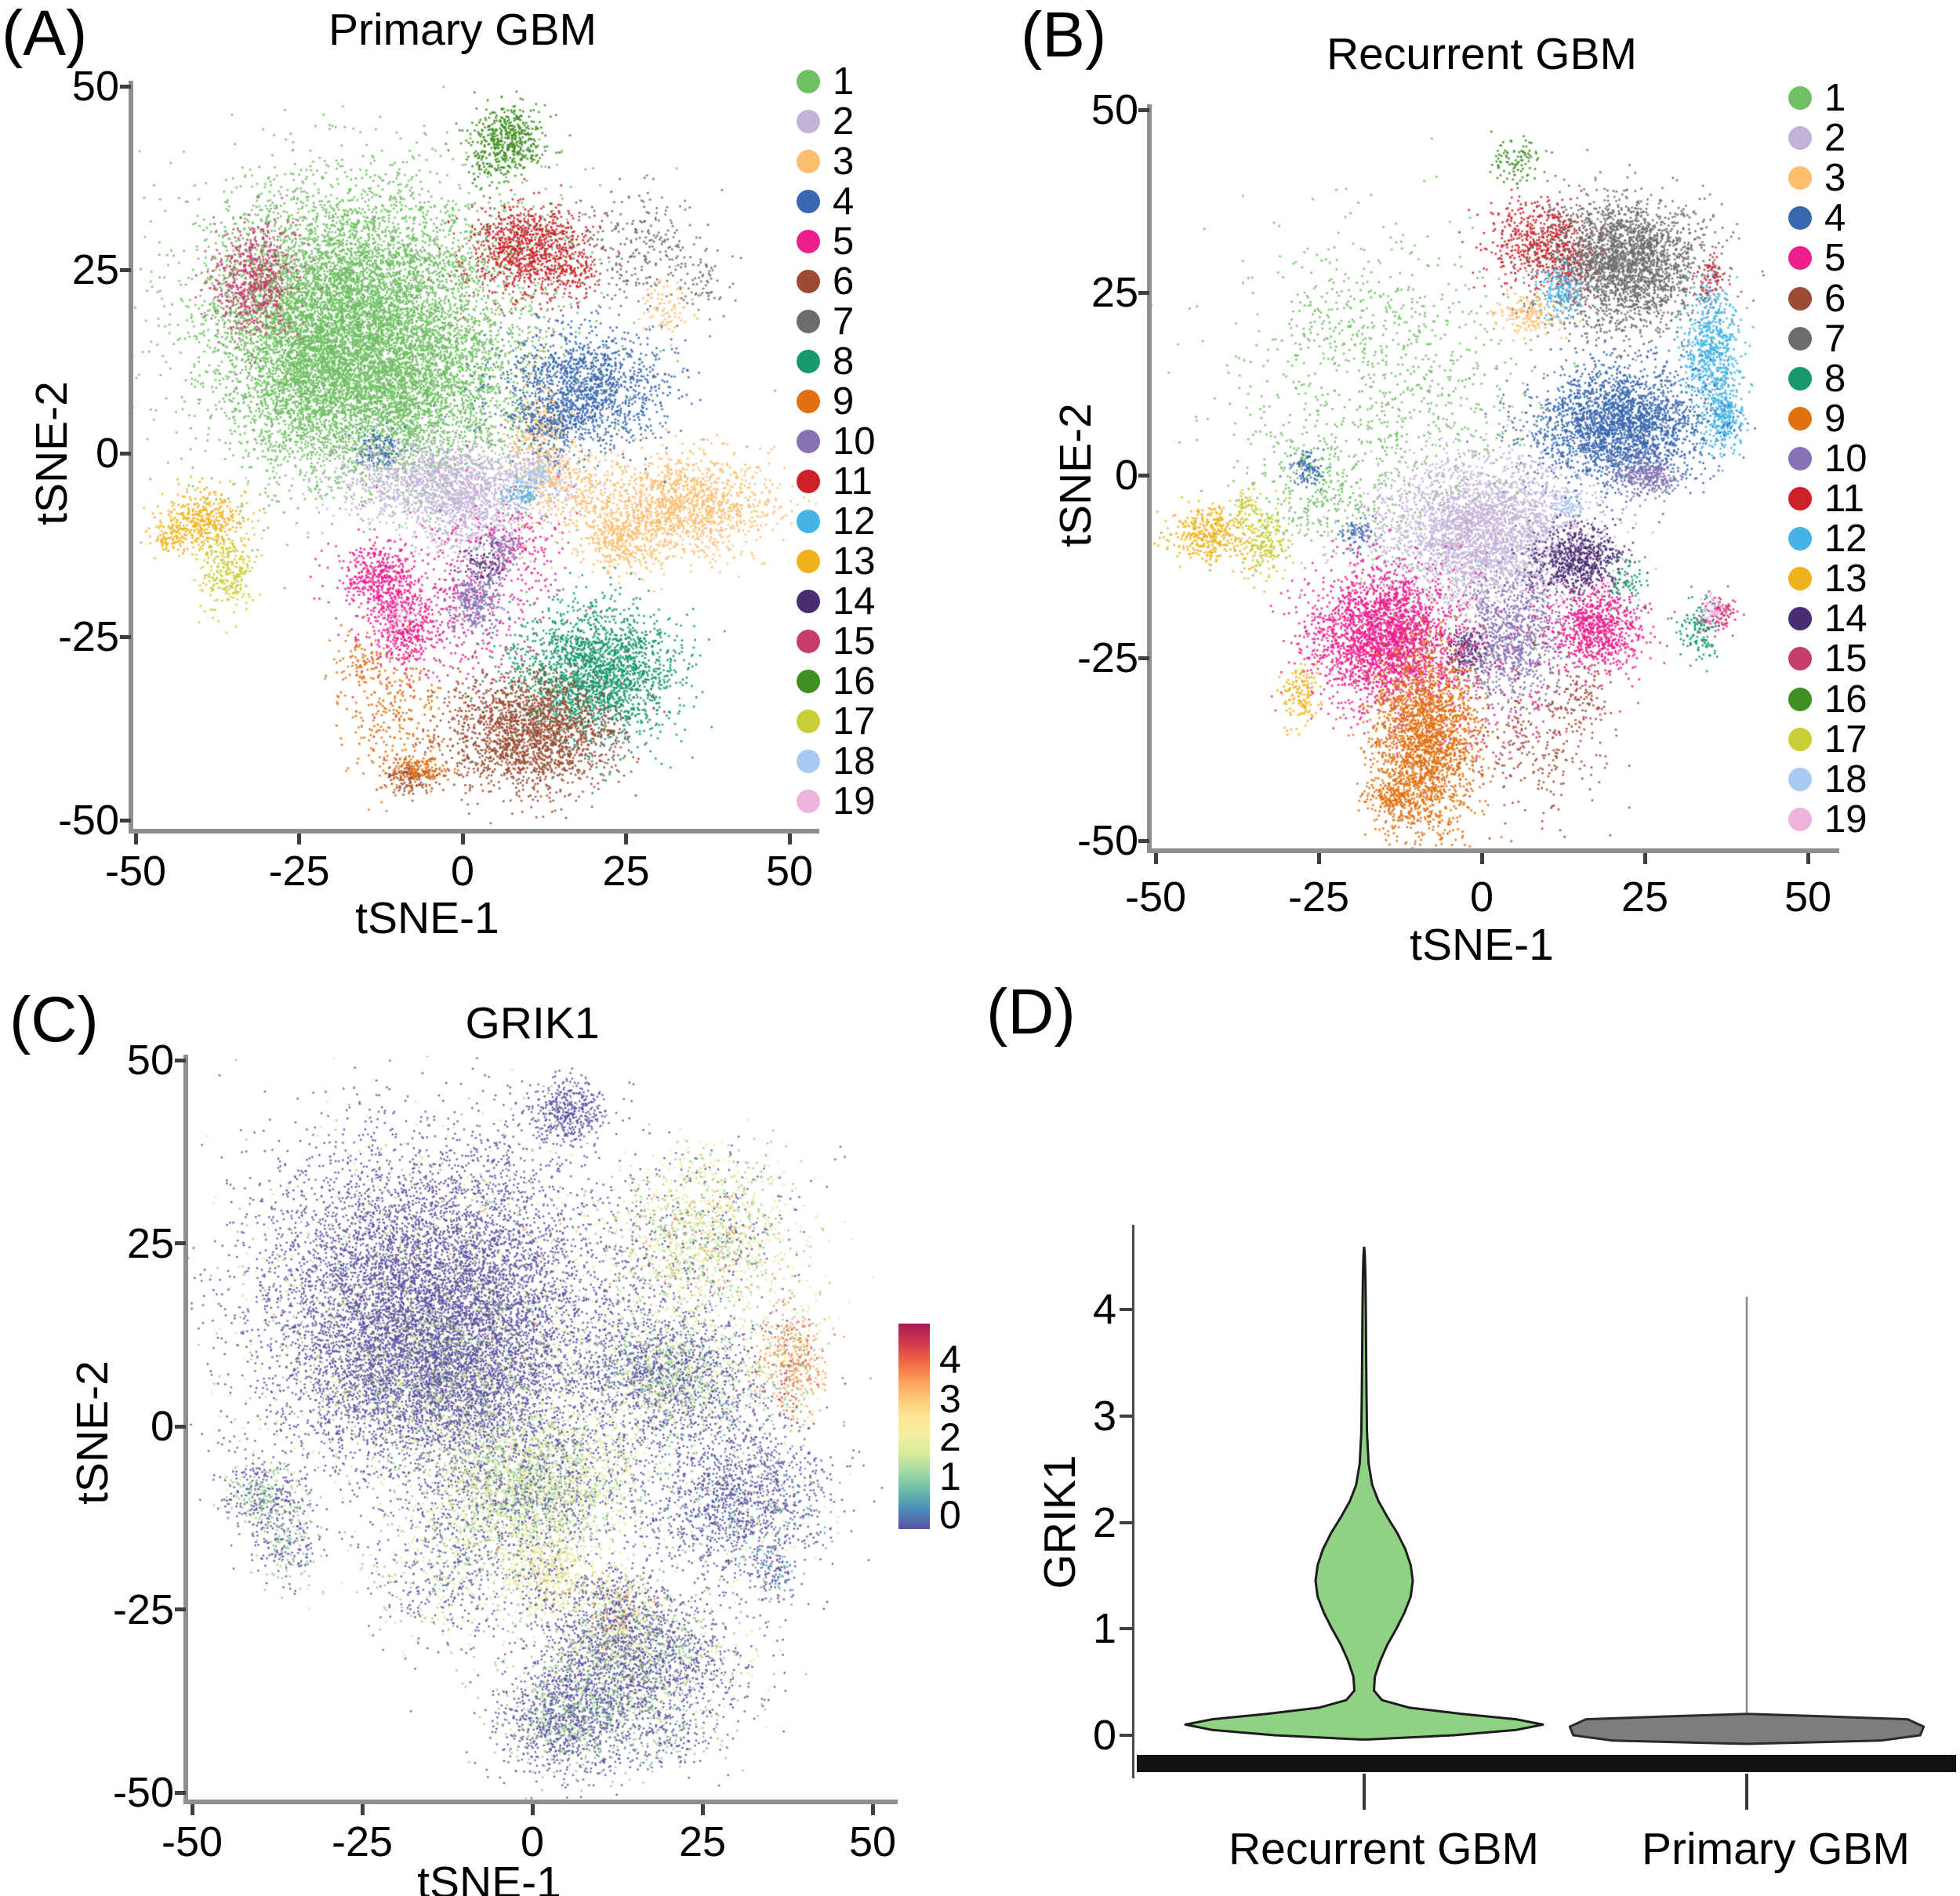  Describe the element at coordinates (1384, 1849) in the screenshot. I see `panel-d-category-recurrent: Recurrent GBM` at that location.